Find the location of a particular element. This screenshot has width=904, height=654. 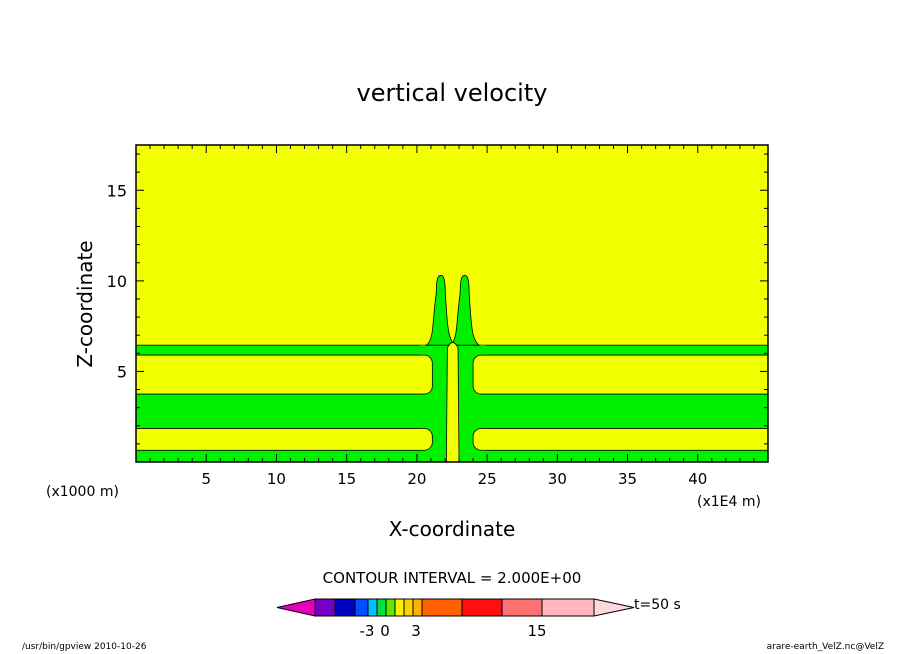

x-unit-label: (x1000 m) is located at coordinates (82, 492).